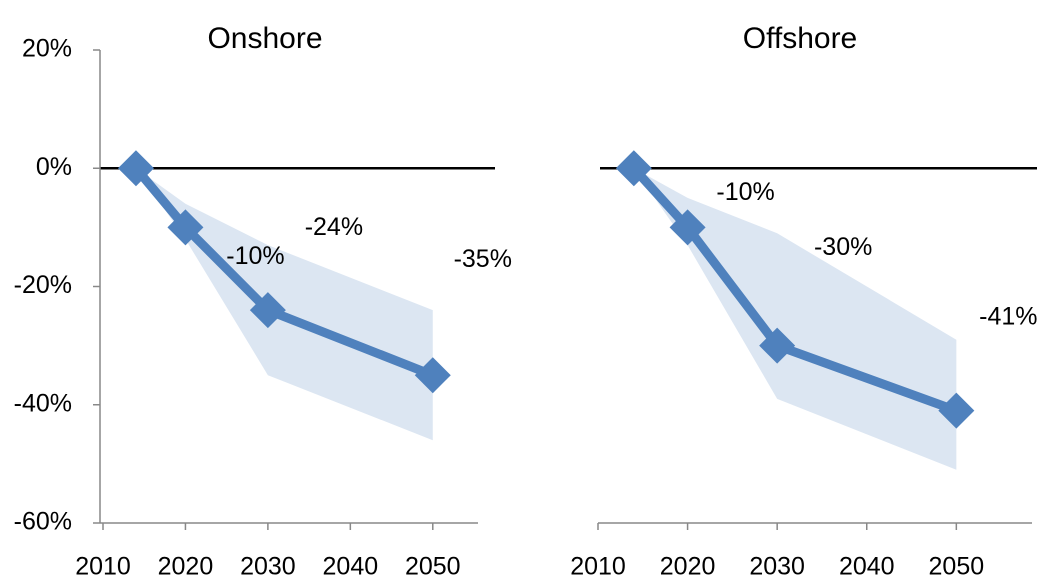 This screenshot has width=1053, height=588. I want to click on data-label: -41%, so click(1008, 316).